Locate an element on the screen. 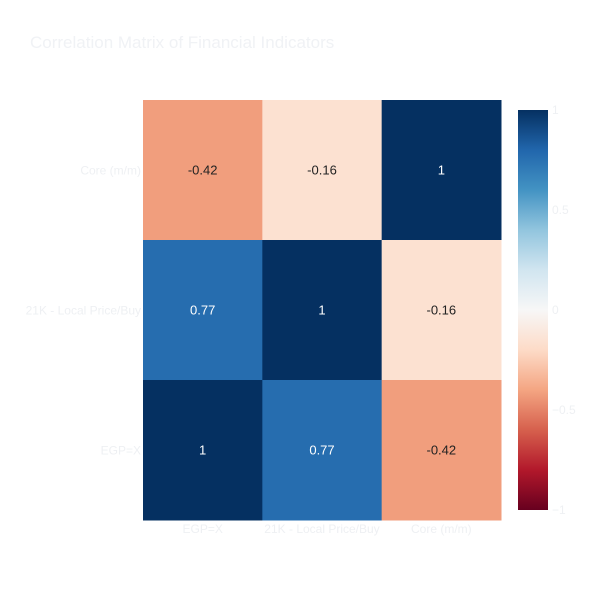  cell-value-label-2-2: -0.42 is located at coordinates (442, 450).